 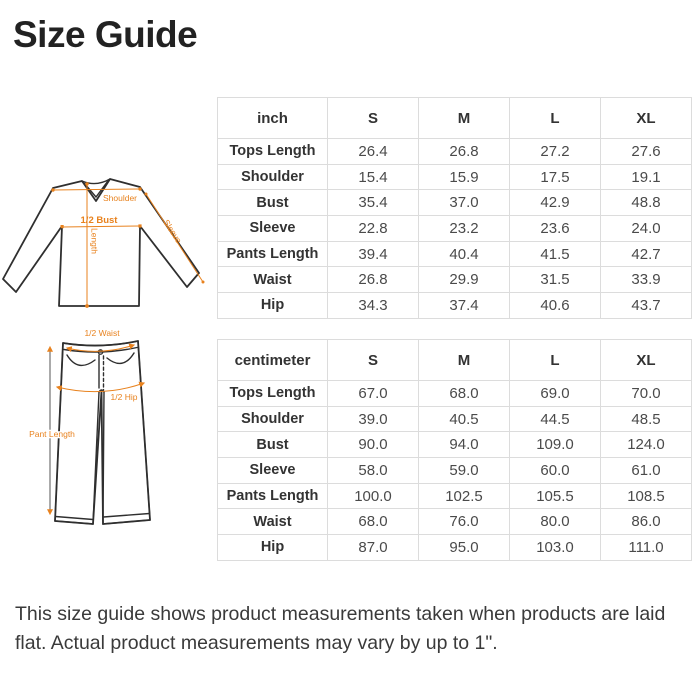 What do you see at coordinates (464, 445) in the screenshot?
I see `size-value: 94.0` at bounding box center [464, 445].